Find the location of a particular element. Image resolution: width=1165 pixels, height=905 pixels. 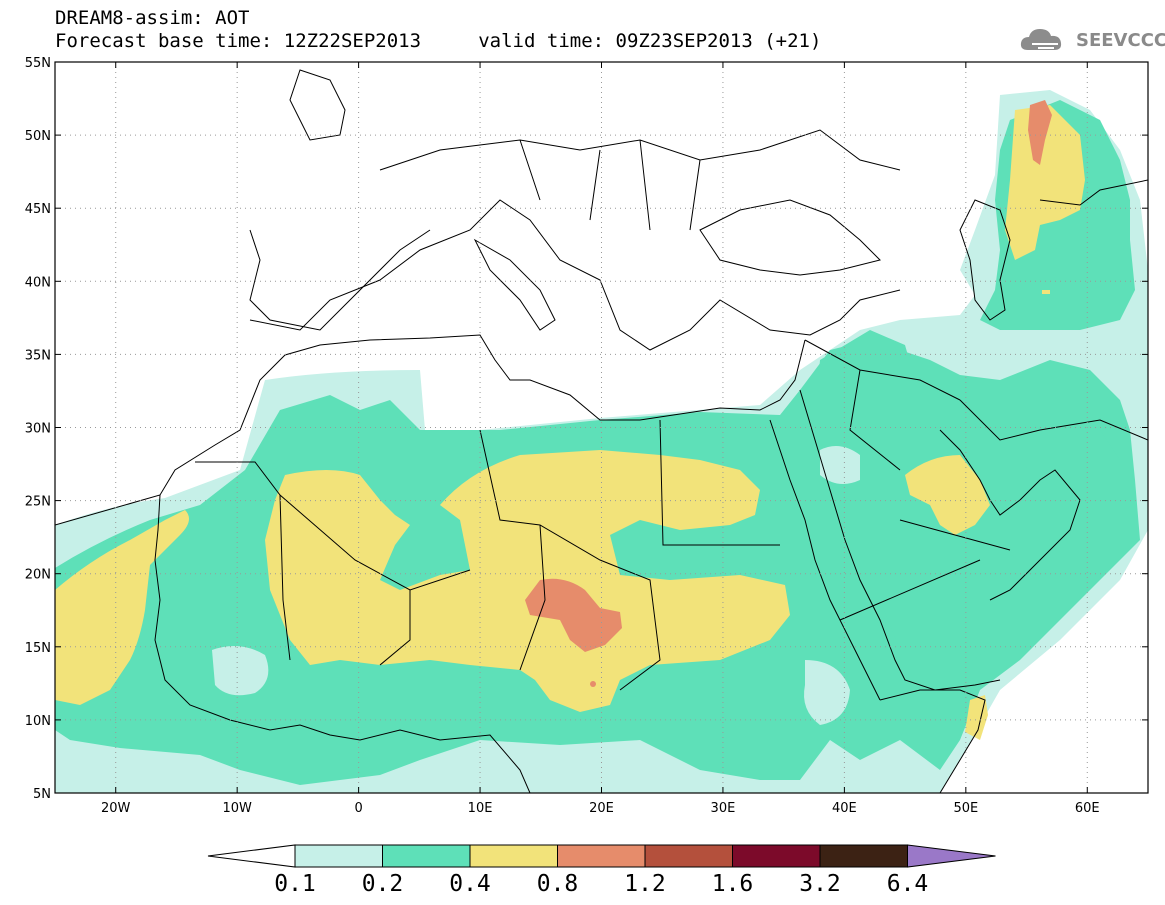

logo-text: SEEVCCC is located at coordinates (1120, 40).